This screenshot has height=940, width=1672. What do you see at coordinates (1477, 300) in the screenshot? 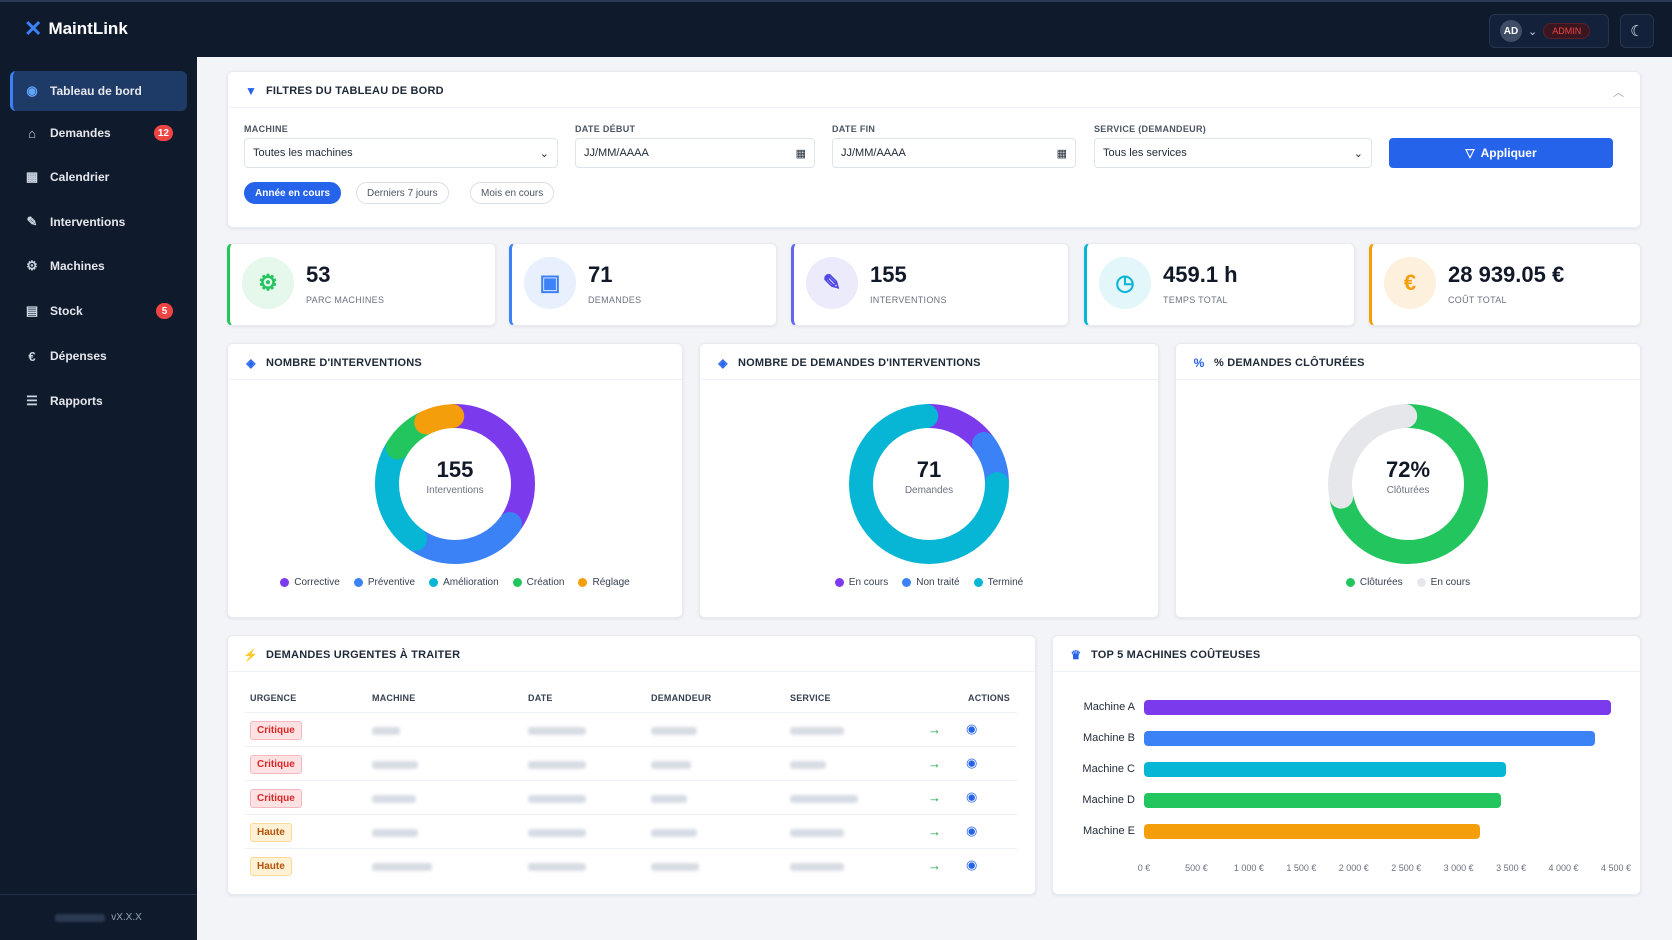
I see `kpi-label: COÛT TOTAL` at bounding box center [1477, 300].